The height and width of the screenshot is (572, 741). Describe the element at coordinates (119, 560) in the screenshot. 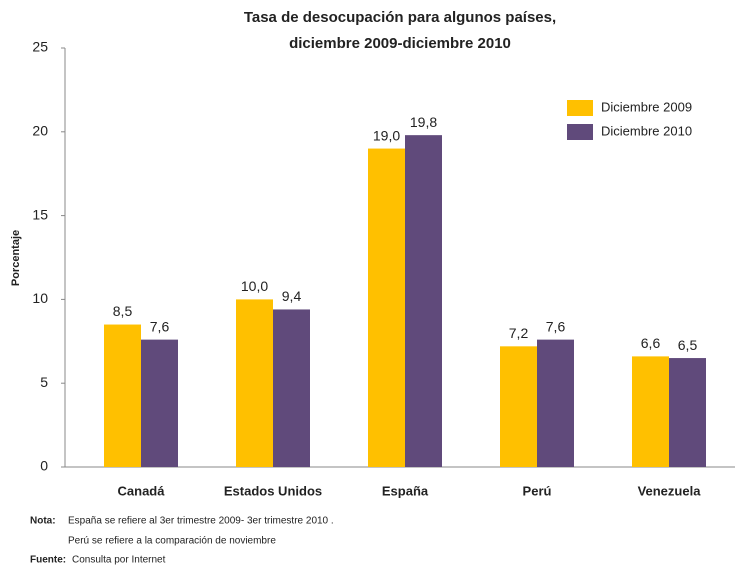

I see `source: Consulta por Internet` at that location.